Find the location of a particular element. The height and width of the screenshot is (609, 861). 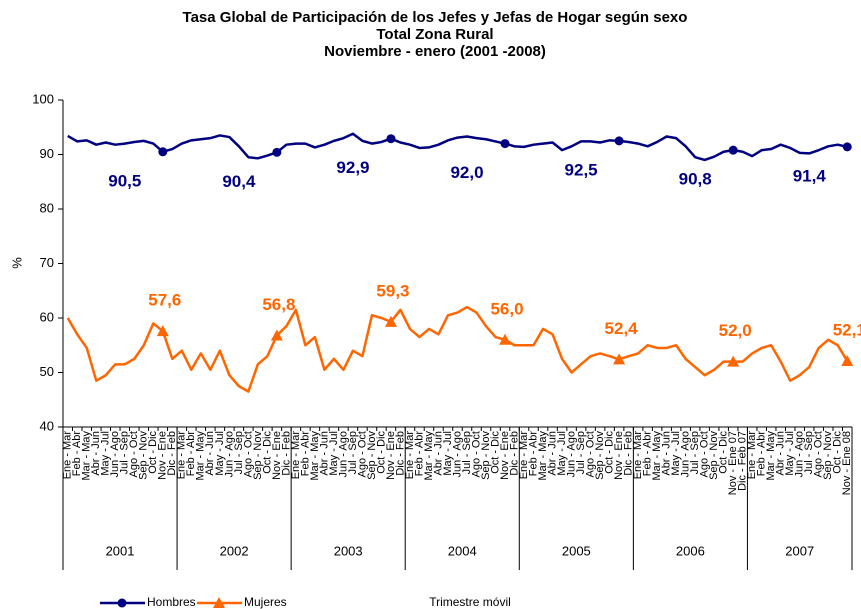

group-label: 2002 is located at coordinates (234, 550).